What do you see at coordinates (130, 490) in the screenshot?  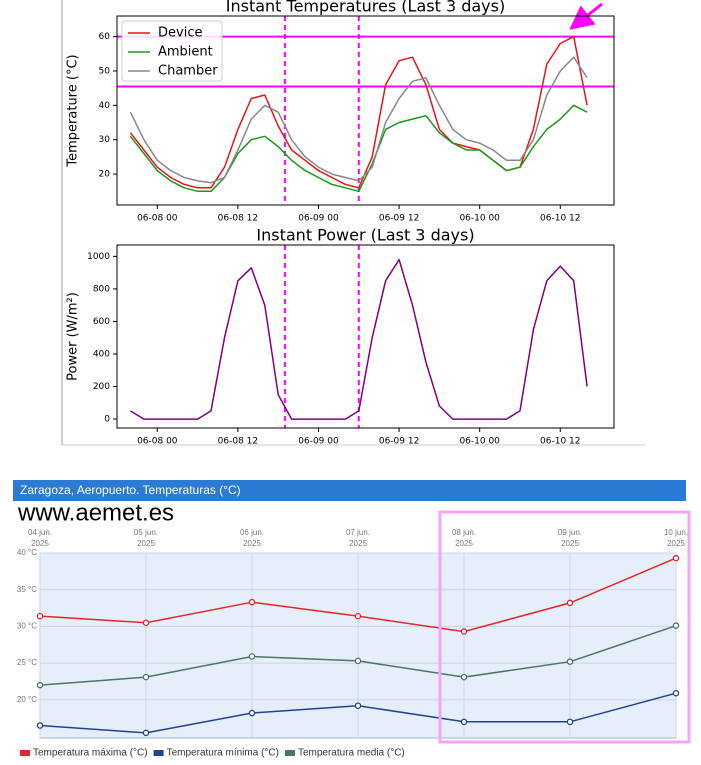 I see `aemet-title: Zaragoza, Aeropuerto. Temperaturas (°C)` at bounding box center [130, 490].